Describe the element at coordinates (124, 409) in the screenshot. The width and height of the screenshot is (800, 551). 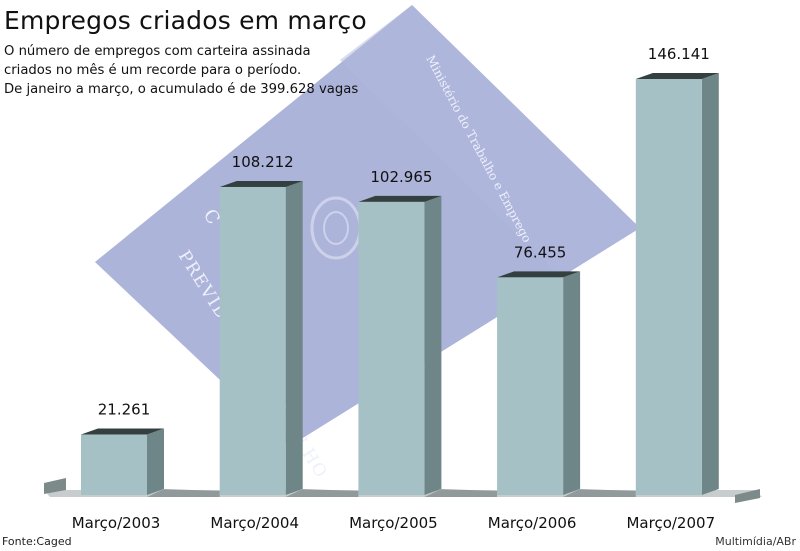
I see `bar-value-label: 21.261` at that location.